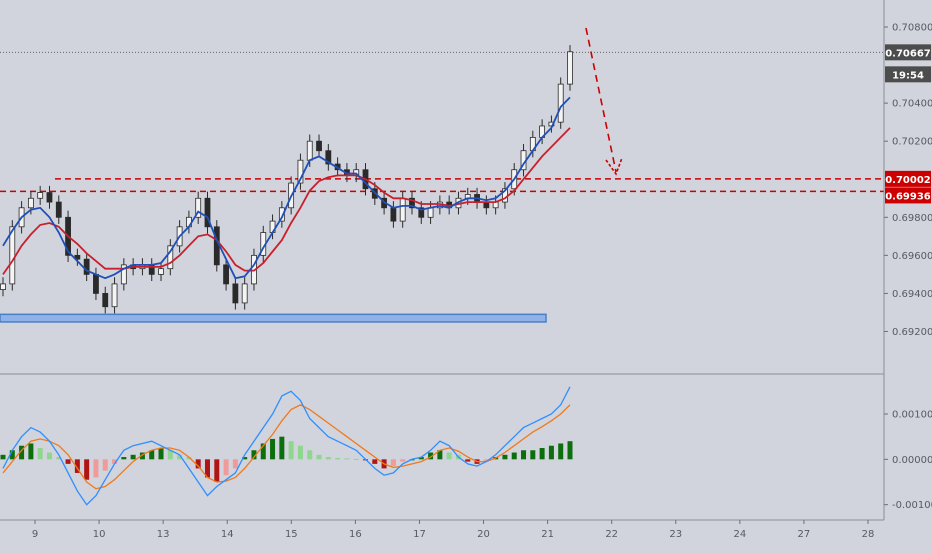 Image resolution: width=932 pixels, height=554 pixels. I want to click on macd-line, so click(286, 446).